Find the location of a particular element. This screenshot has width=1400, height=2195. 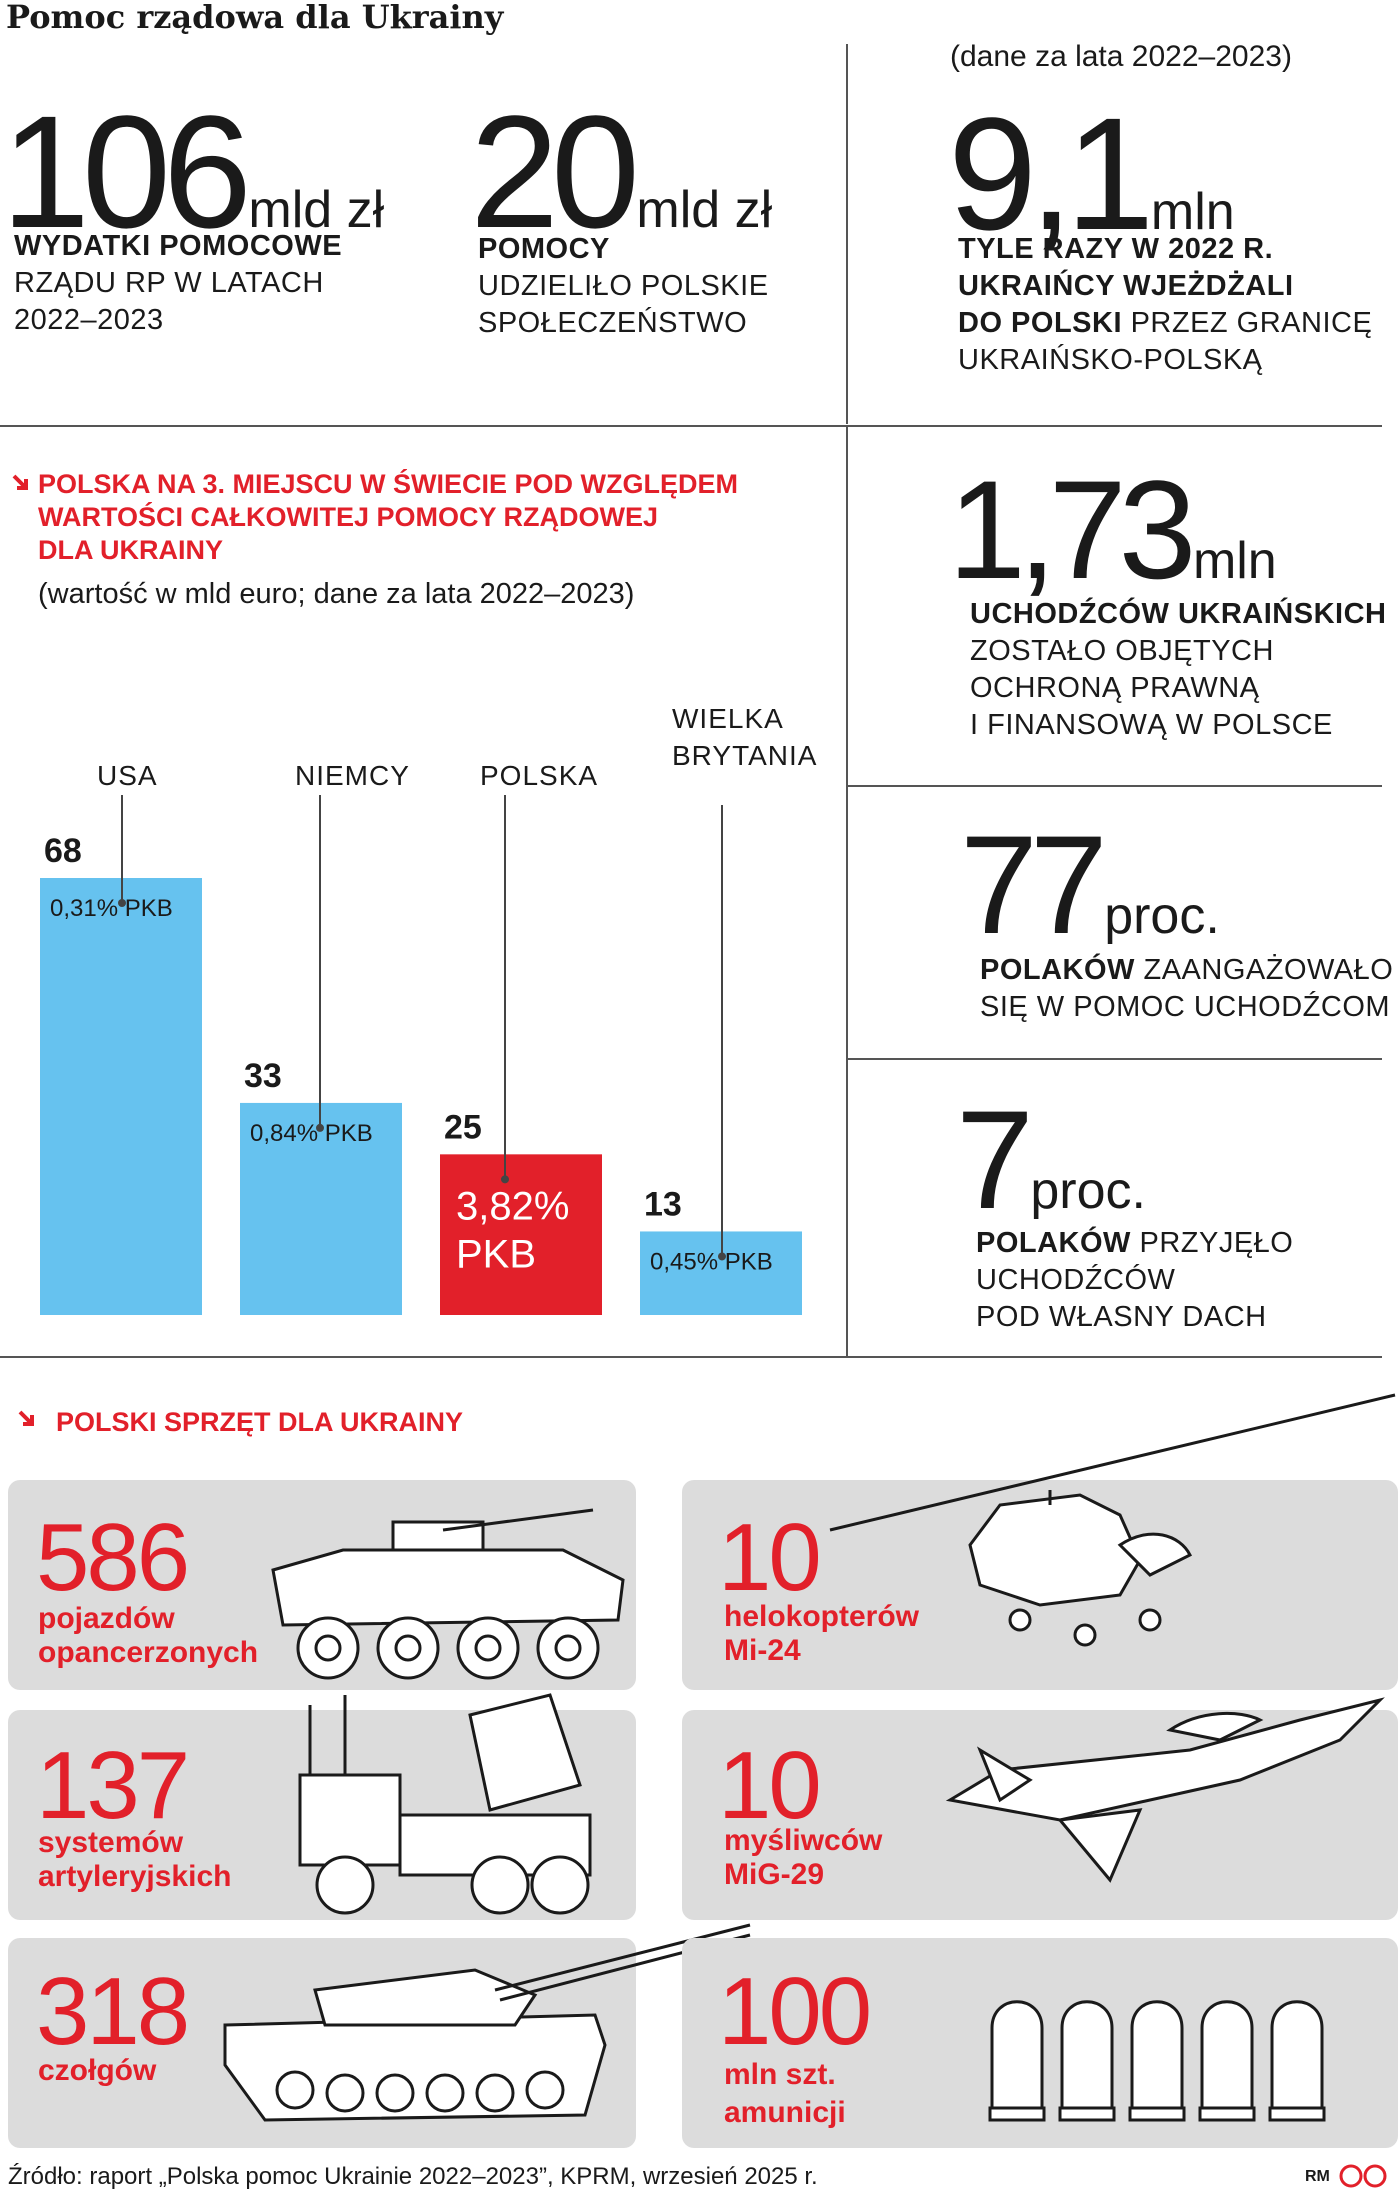

stat-spending-unit: mld zł is located at coordinates (316, 210).